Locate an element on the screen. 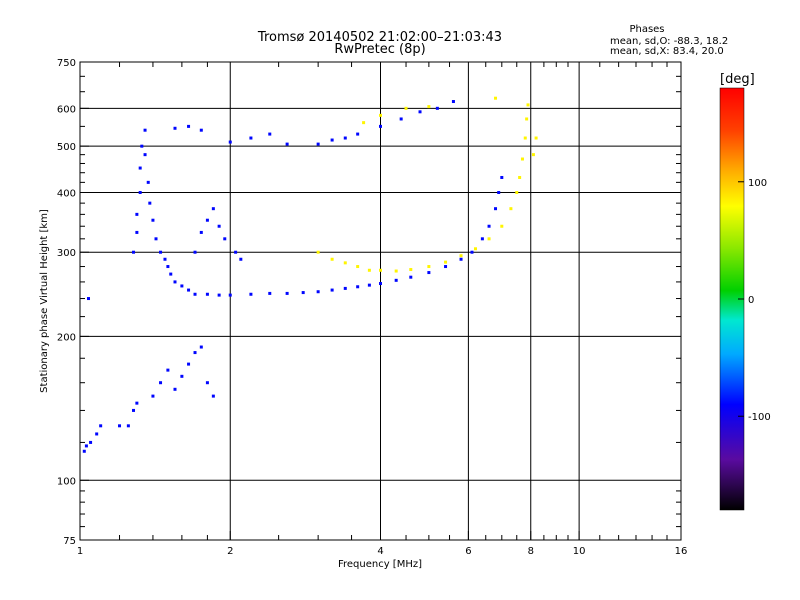 This screenshot has width=800, height=600. colorbar-tick-label: -100 is located at coordinates (759, 417).